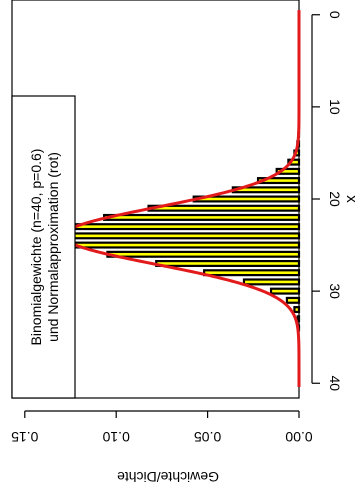 This screenshot has height=493, width=358. I want to click on y-tick-label-2: 0.10, so click(115, 437).